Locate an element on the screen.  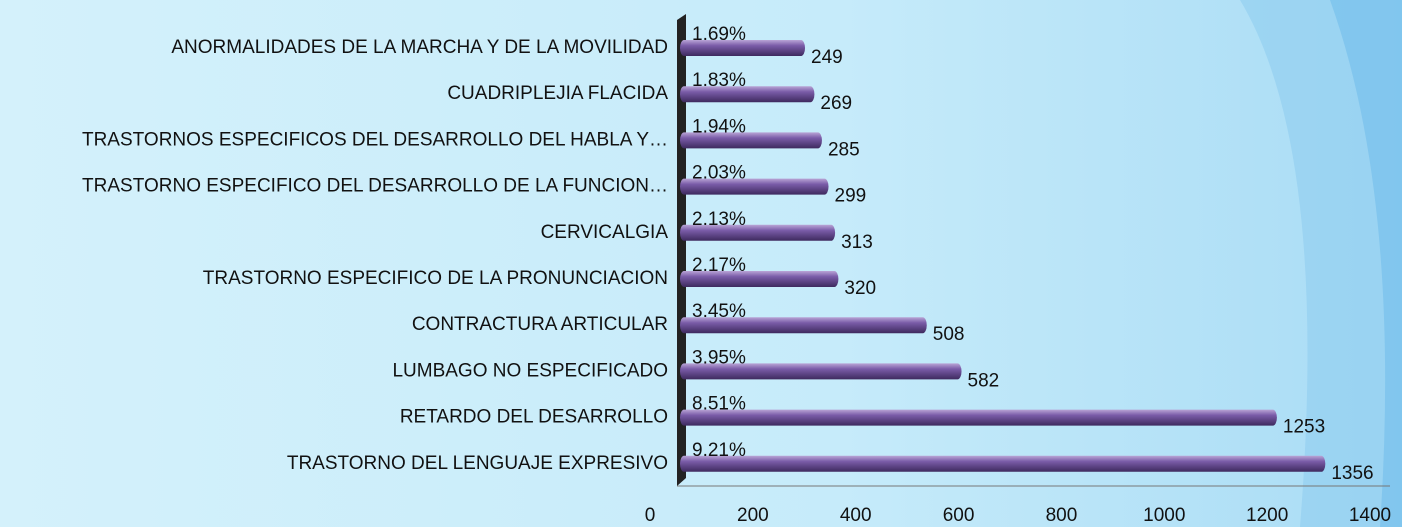
y-tick-label: CONTRACTURA ARTICULAR is located at coordinates (540, 324).